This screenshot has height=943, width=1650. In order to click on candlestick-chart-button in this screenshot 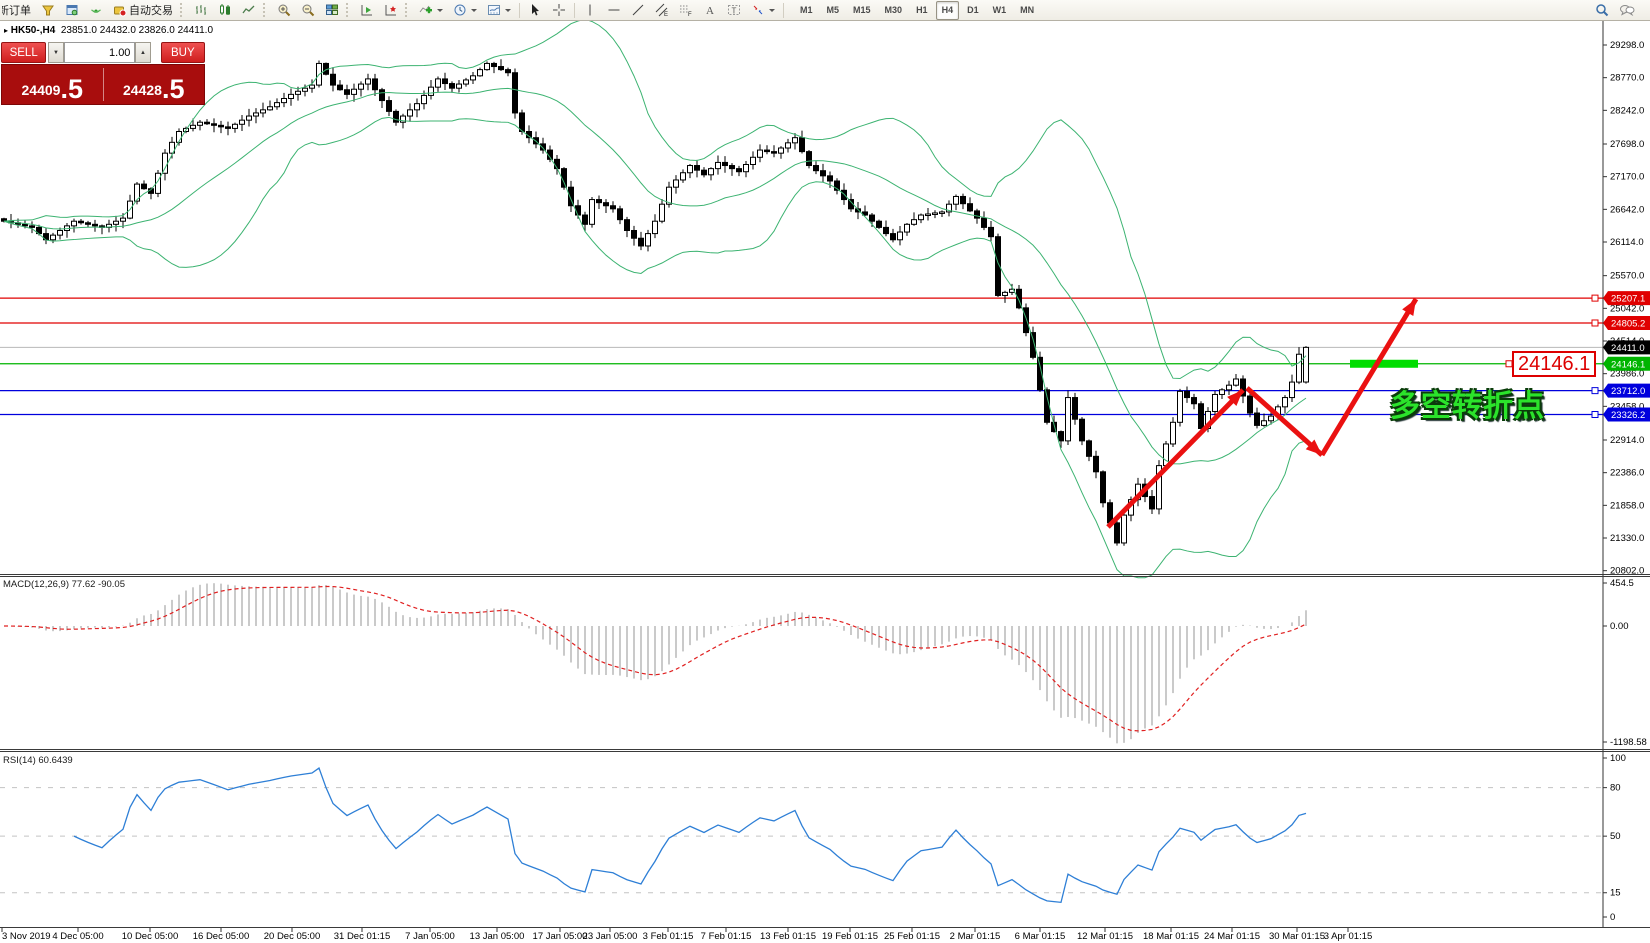, I will do `click(225, 10)`.